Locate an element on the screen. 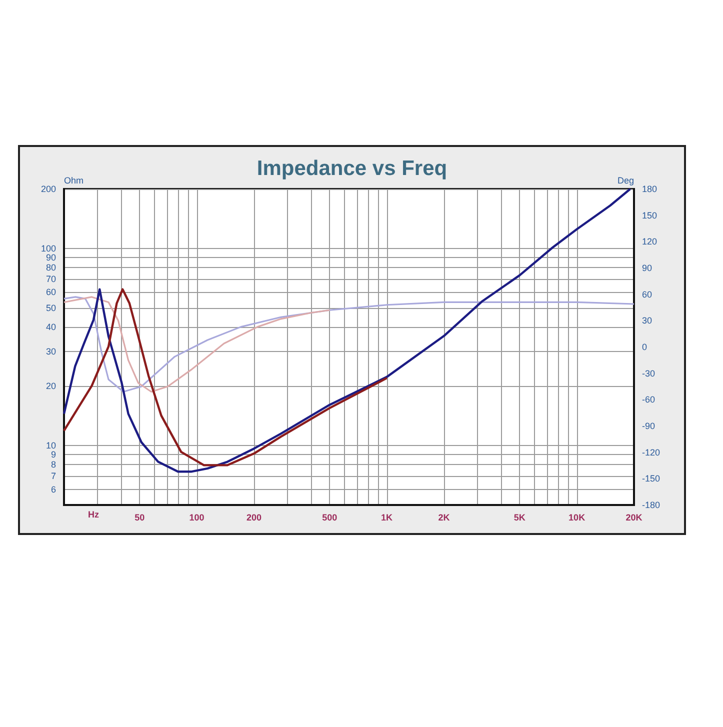  x-tick-label: 5K is located at coordinates (520, 517).